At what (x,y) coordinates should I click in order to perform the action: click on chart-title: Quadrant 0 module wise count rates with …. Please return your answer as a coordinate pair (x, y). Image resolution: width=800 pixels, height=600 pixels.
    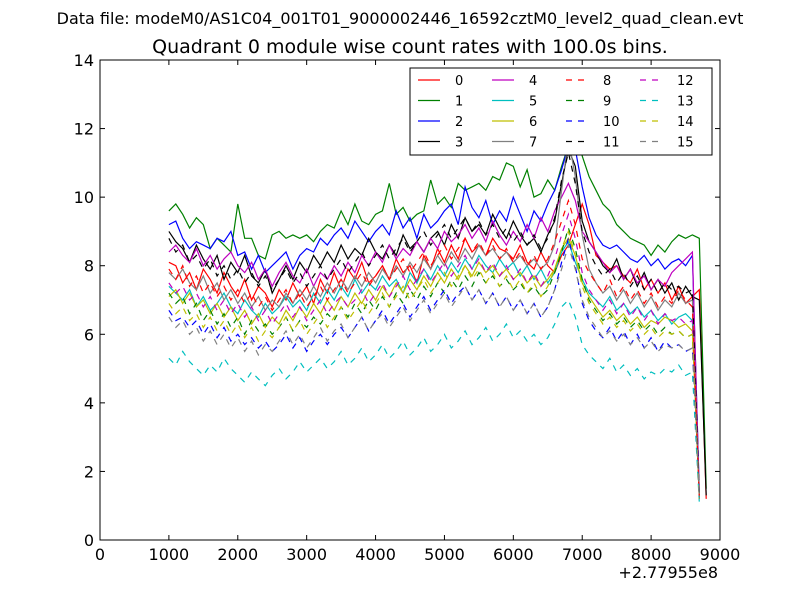
    Looking at the image, I should click on (410, 47).